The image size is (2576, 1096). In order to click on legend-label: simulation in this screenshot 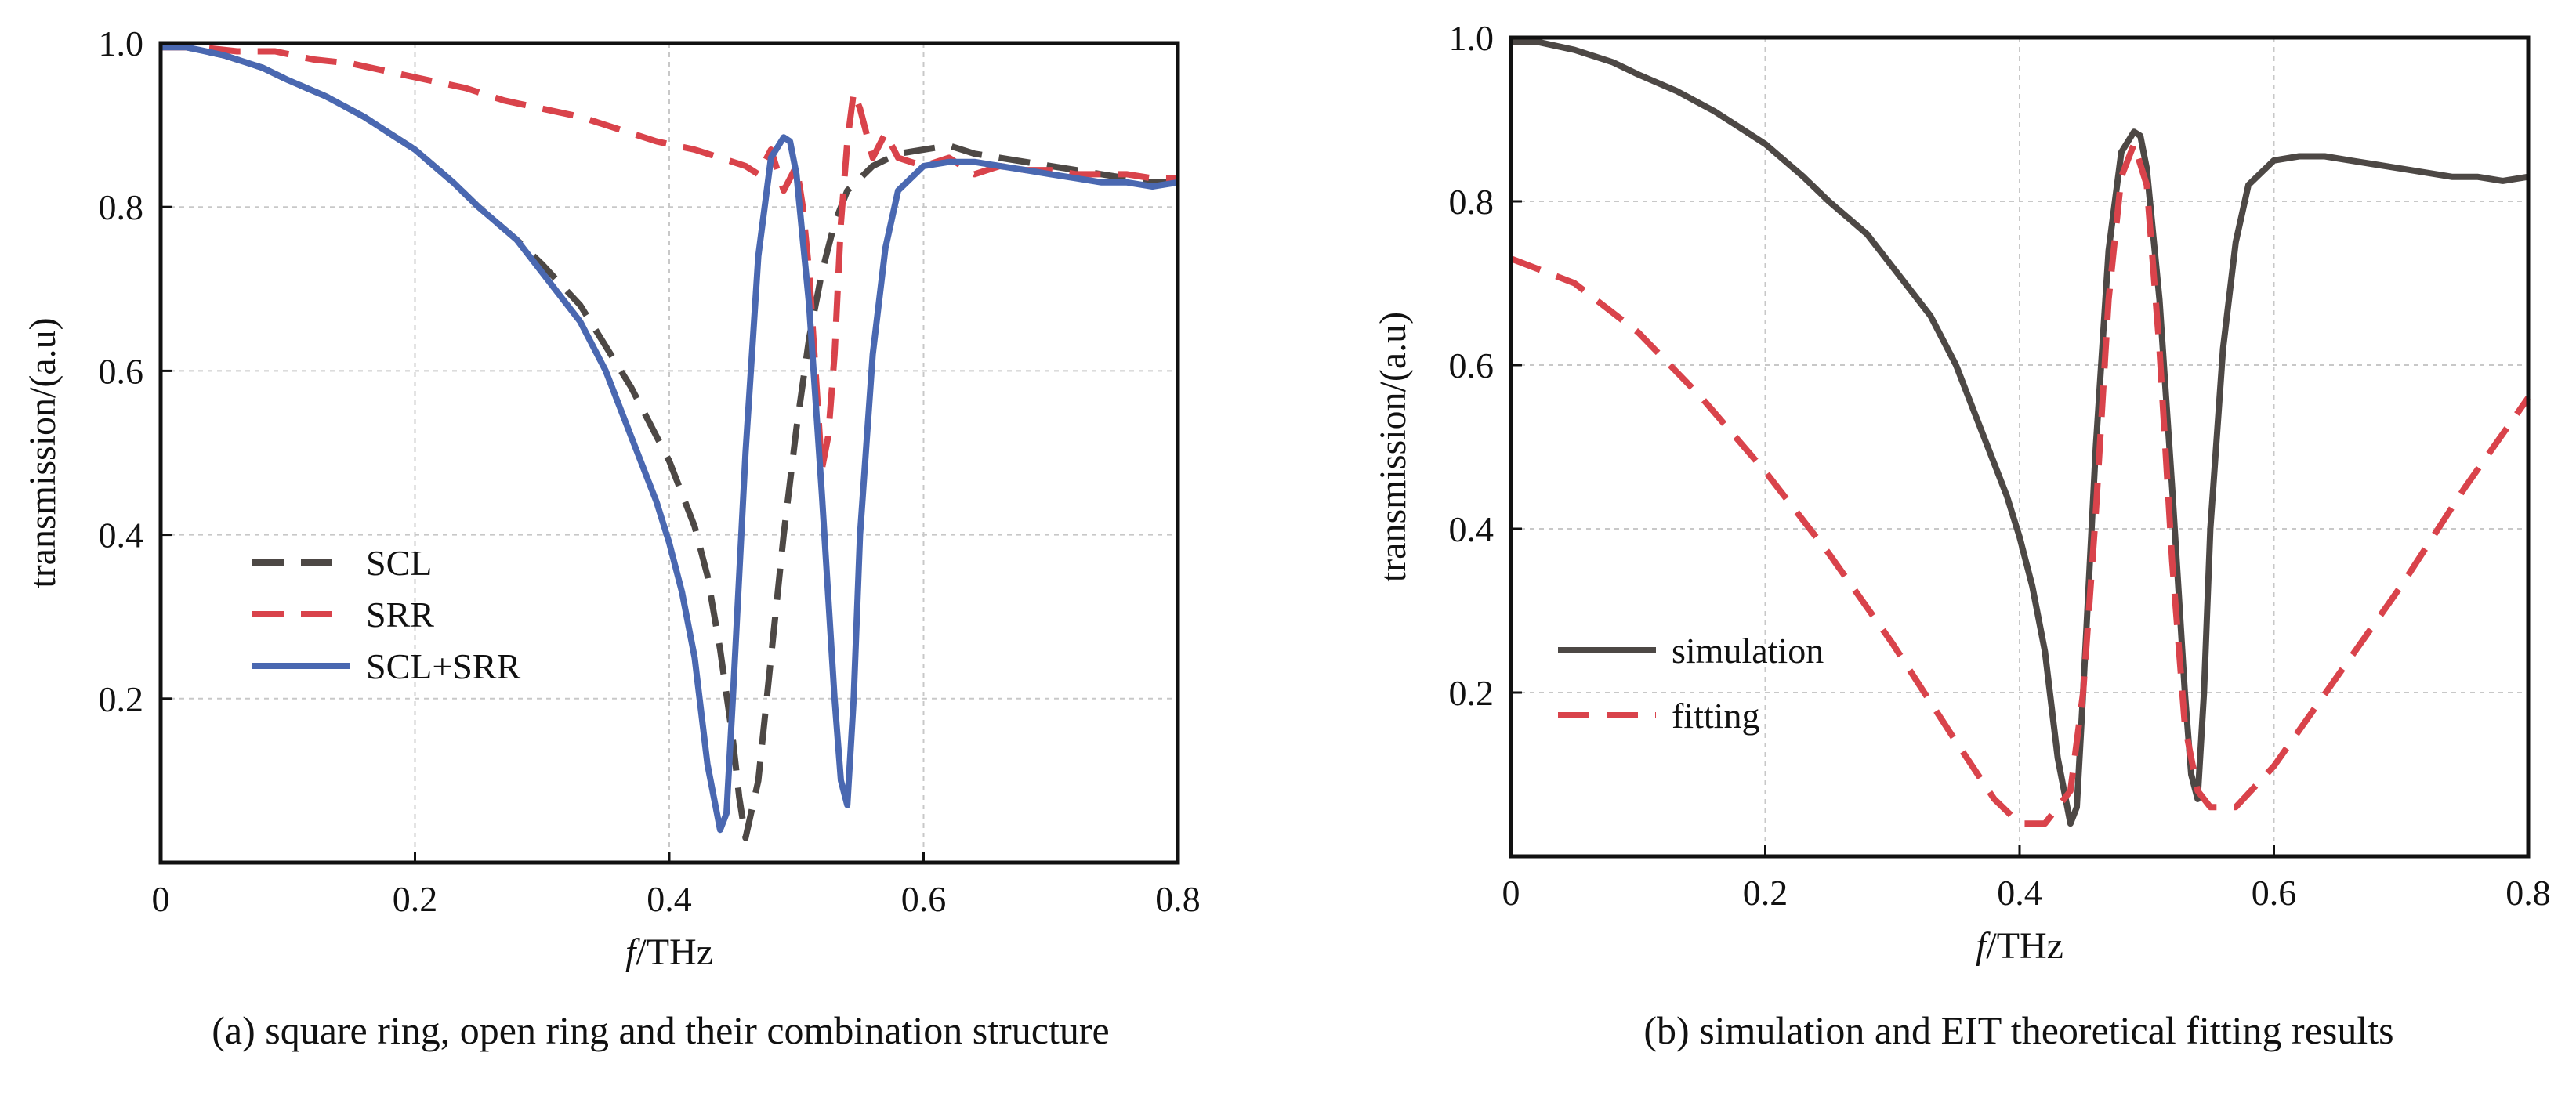, I will do `click(1748, 651)`.